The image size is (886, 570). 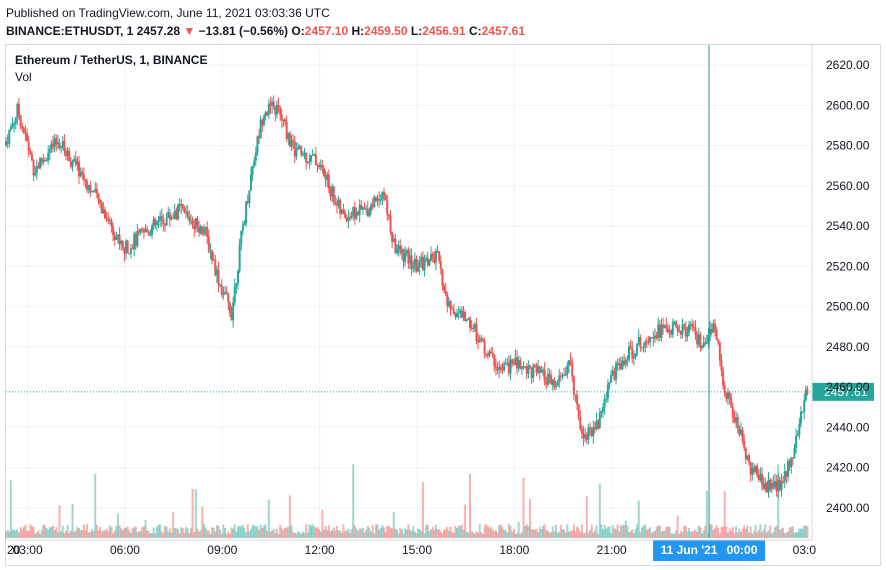 What do you see at coordinates (689, 550) in the screenshot?
I see `time-highlight-date: 11 Jun '21` at bounding box center [689, 550].